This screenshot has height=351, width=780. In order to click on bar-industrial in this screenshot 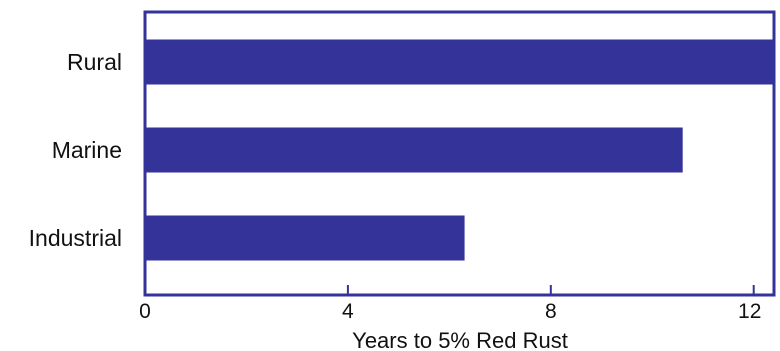, I will do `click(305, 238)`.